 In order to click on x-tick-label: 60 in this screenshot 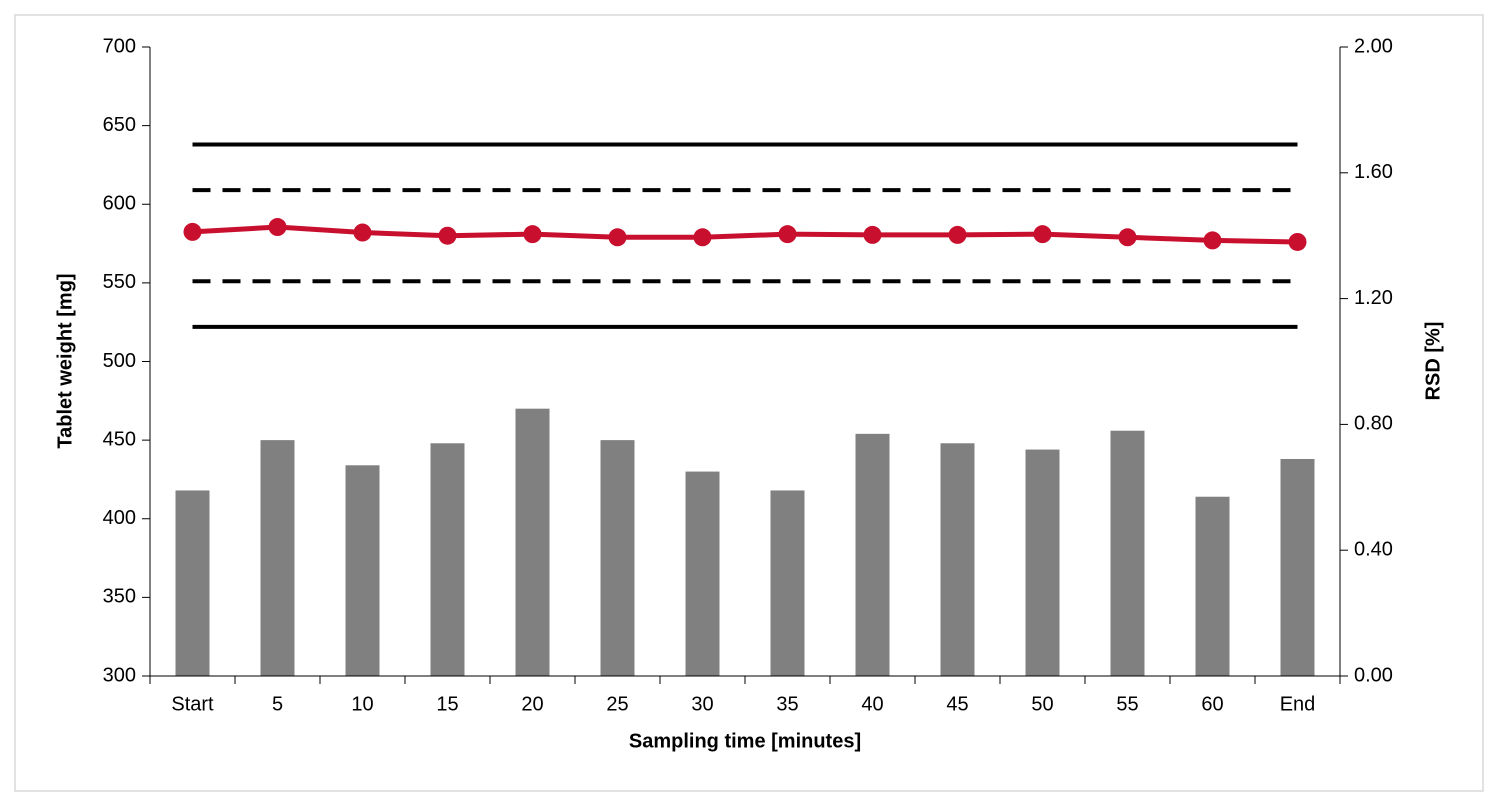, I will do `click(1212, 704)`.